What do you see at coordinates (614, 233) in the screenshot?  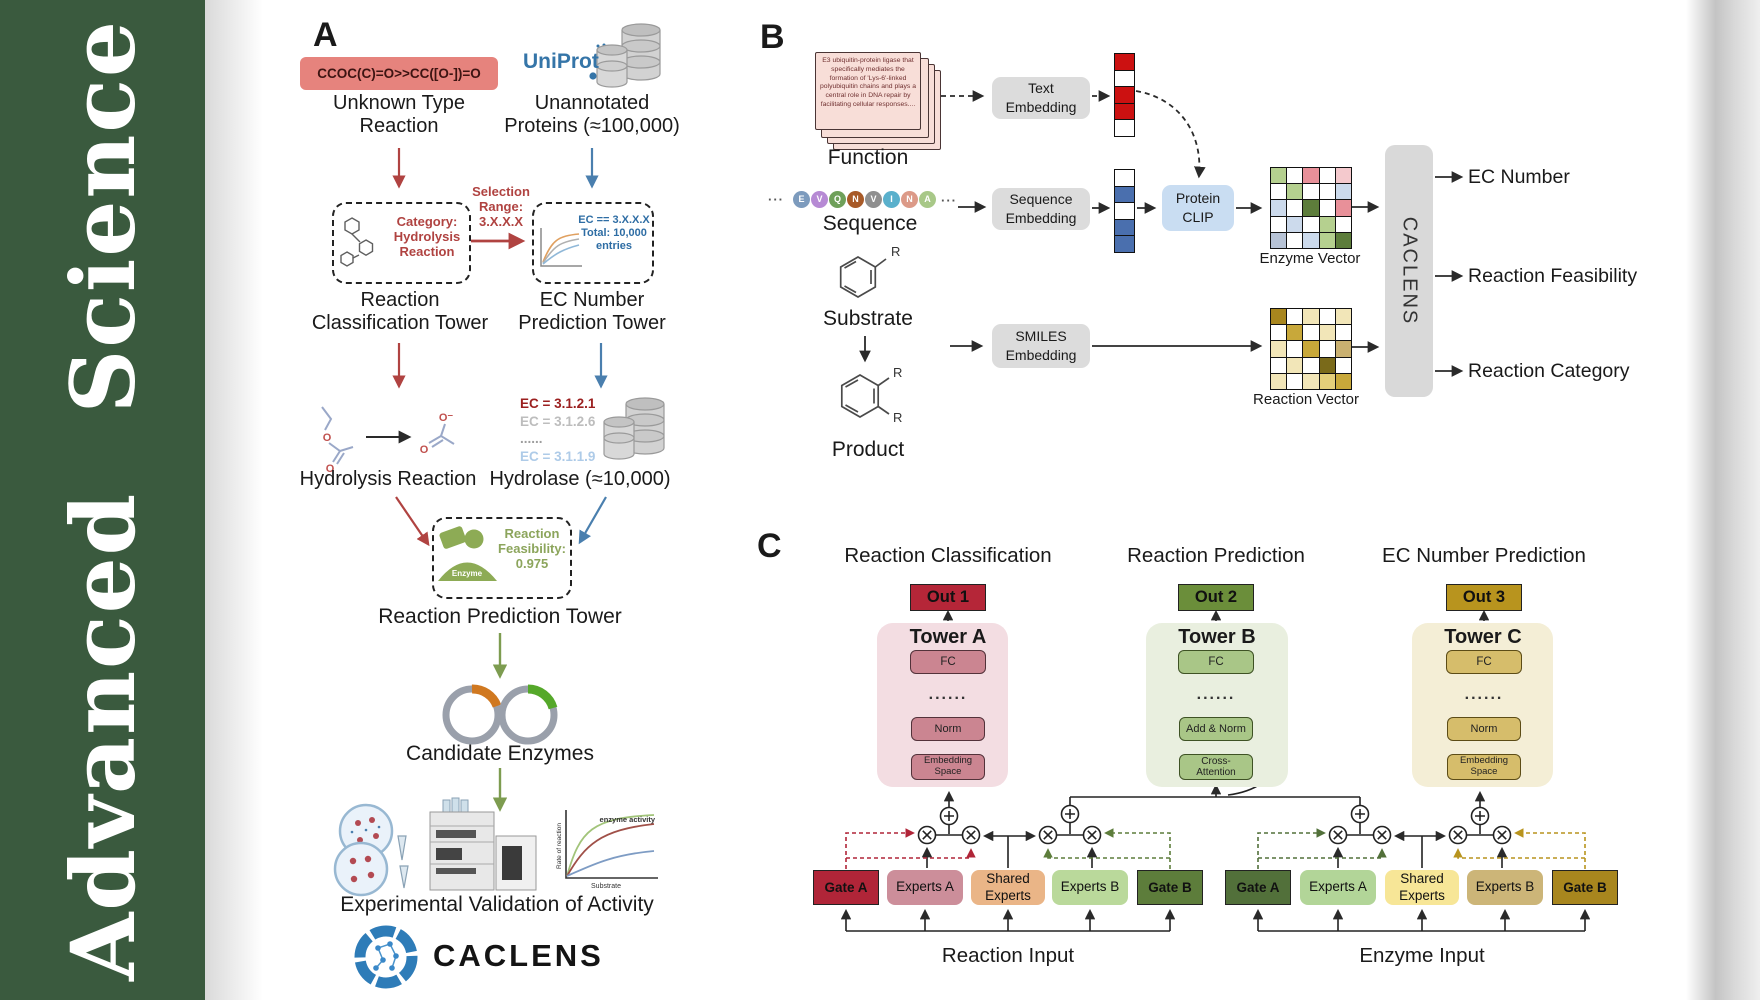 I see `ec-total-label: EC == 3.X.X.X Total: 10,000 entries` at bounding box center [614, 233].